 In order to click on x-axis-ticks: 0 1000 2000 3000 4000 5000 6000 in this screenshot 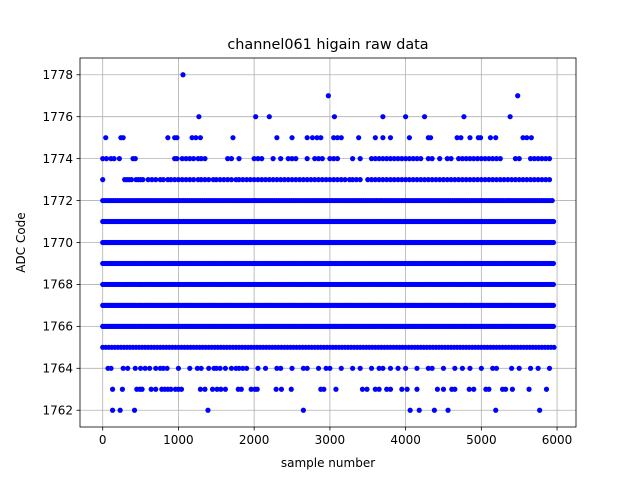, I will do `click(335, 437)`.